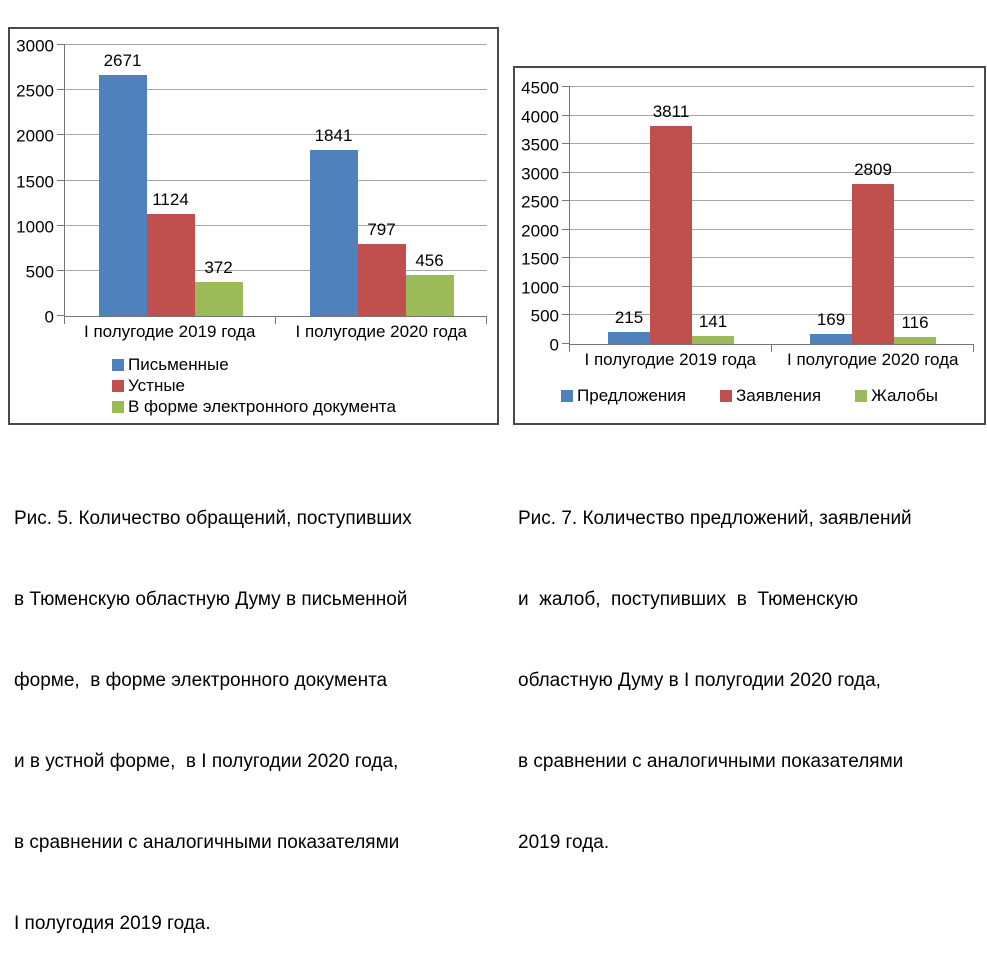  What do you see at coordinates (49, 317) in the screenshot?
I see `y-axis-tick-label: 0` at bounding box center [49, 317].